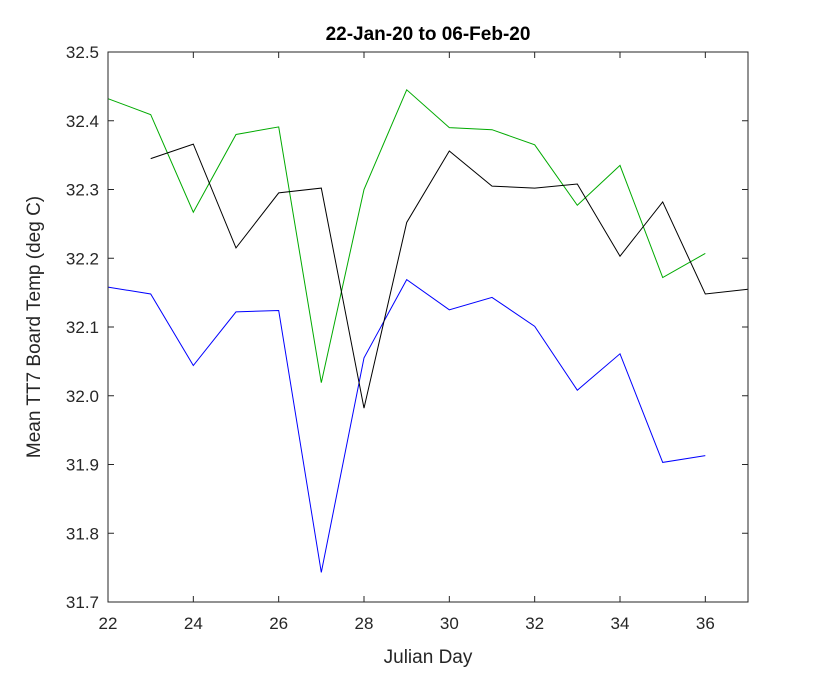 This screenshot has height=675, width=825. What do you see at coordinates (278, 623) in the screenshot?
I see `x-tick-label: 26` at bounding box center [278, 623].